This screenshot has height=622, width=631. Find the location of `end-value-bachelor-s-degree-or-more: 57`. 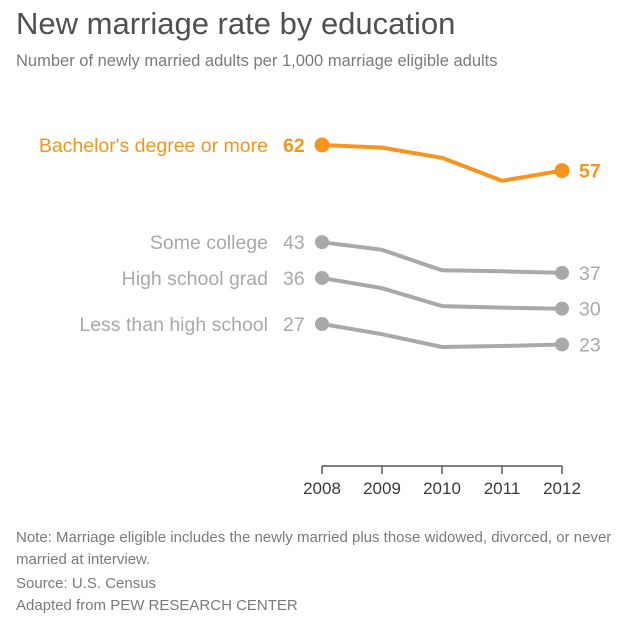

end-value-bachelor-s-degree-or-more: 57 is located at coordinates (590, 172).